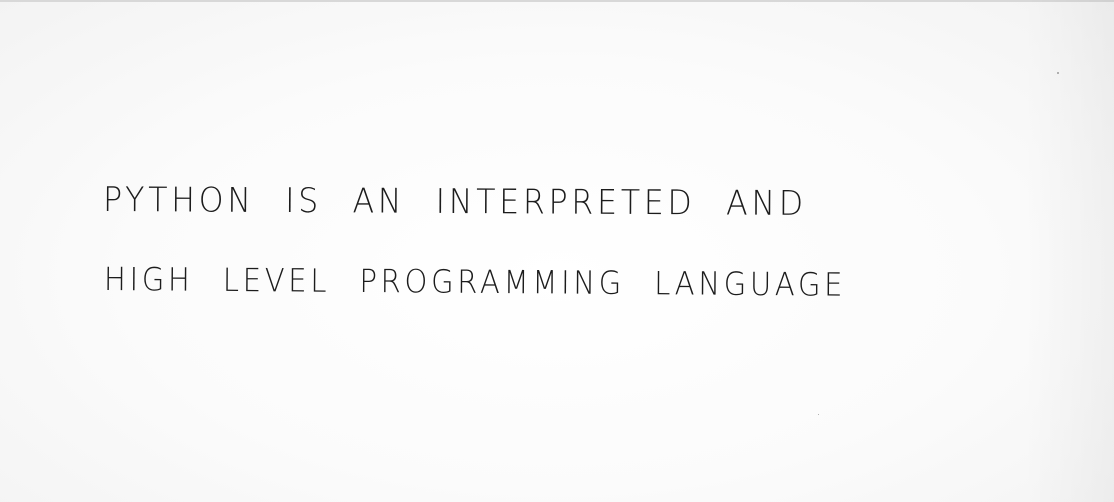  I want to click on handwritten-line-1: PYTHON IS AN INTERPRETED AND, so click(454, 202).